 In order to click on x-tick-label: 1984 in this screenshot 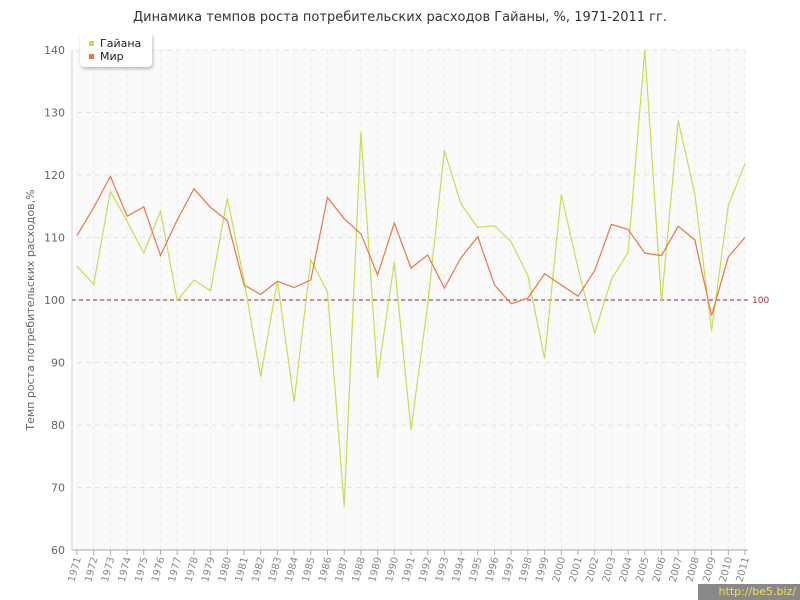, I will do `click(292, 569)`.